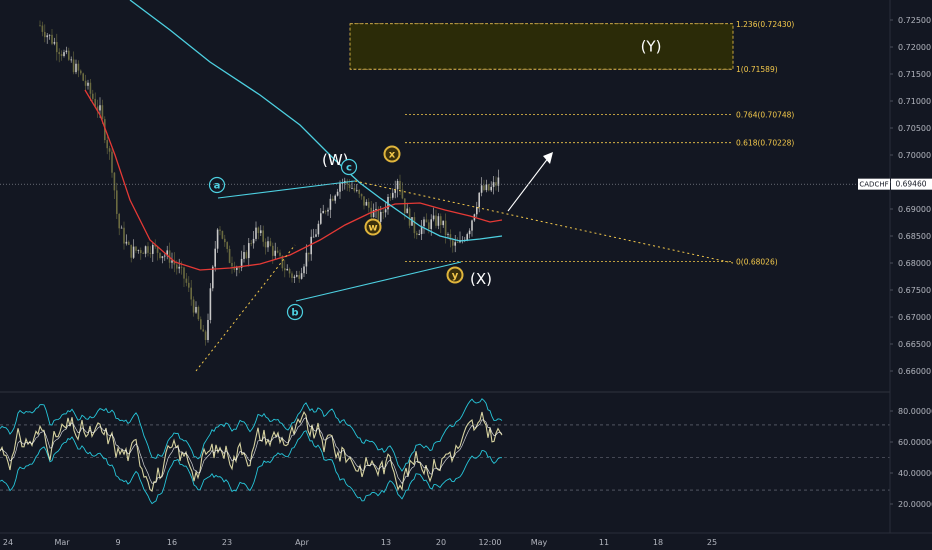 The height and width of the screenshot is (550, 932). I want to click on trendline-b-y, so click(378, 281).